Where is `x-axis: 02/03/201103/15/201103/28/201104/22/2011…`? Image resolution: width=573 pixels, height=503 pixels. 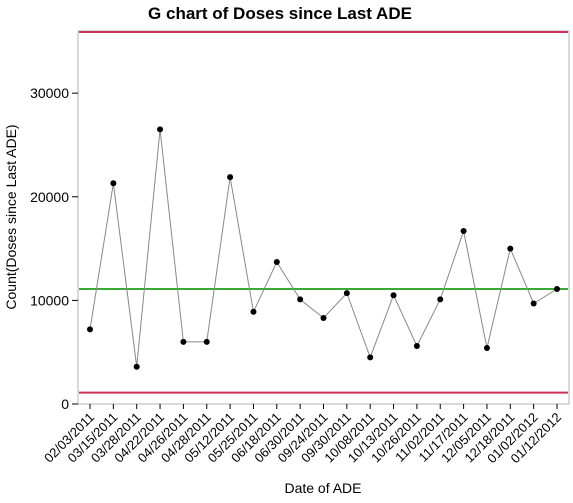
x-axis: 02/03/201103/15/201103/28/201104/22/2011… is located at coordinates (302, 435).